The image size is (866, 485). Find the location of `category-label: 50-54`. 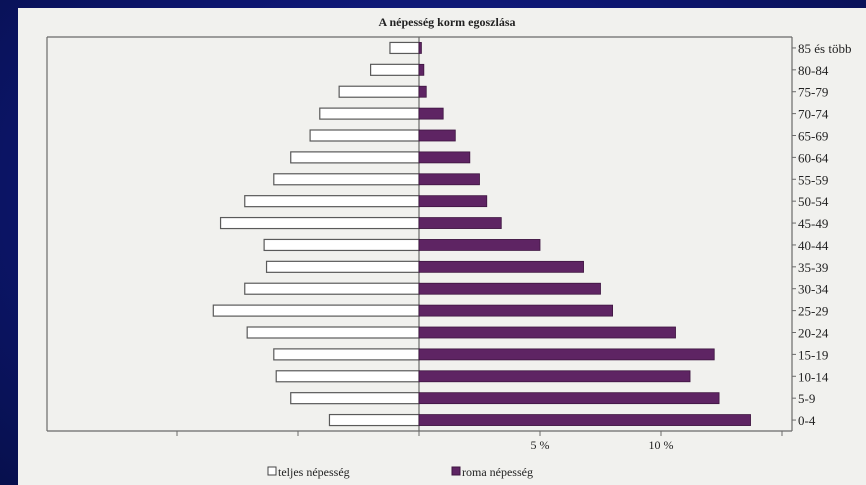

category-label: 50-54 is located at coordinates (813, 201).